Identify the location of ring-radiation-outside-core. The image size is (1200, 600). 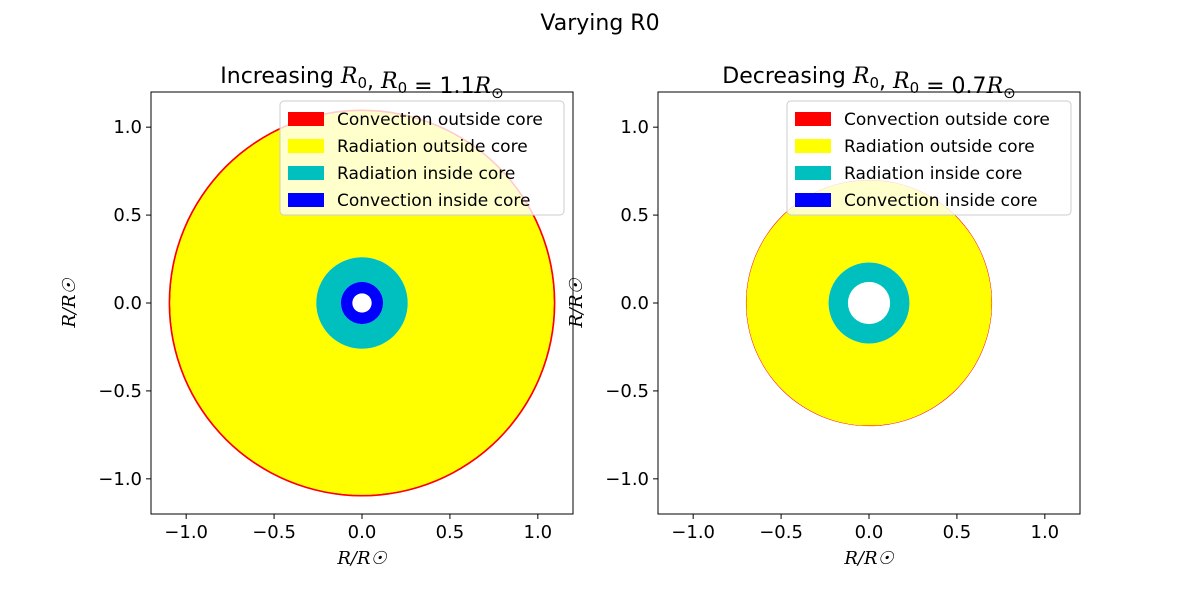
(869, 303).